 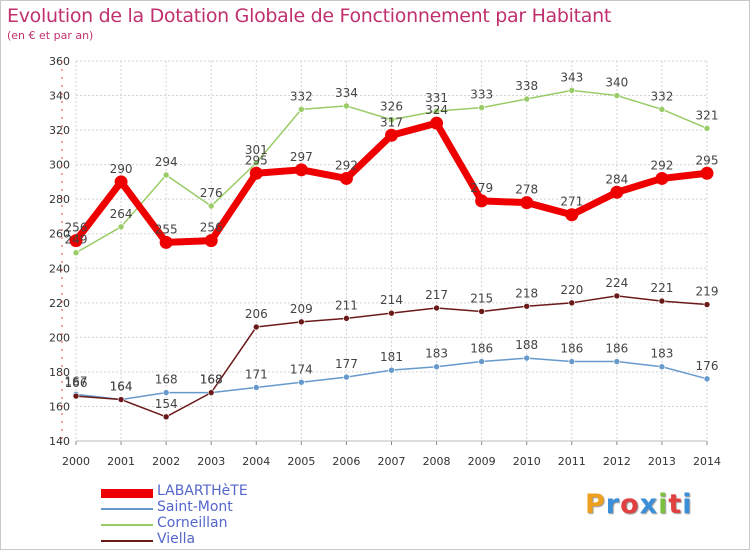 What do you see at coordinates (707, 292) in the screenshot?
I see `data-label-viella: 219` at bounding box center [707, 292].